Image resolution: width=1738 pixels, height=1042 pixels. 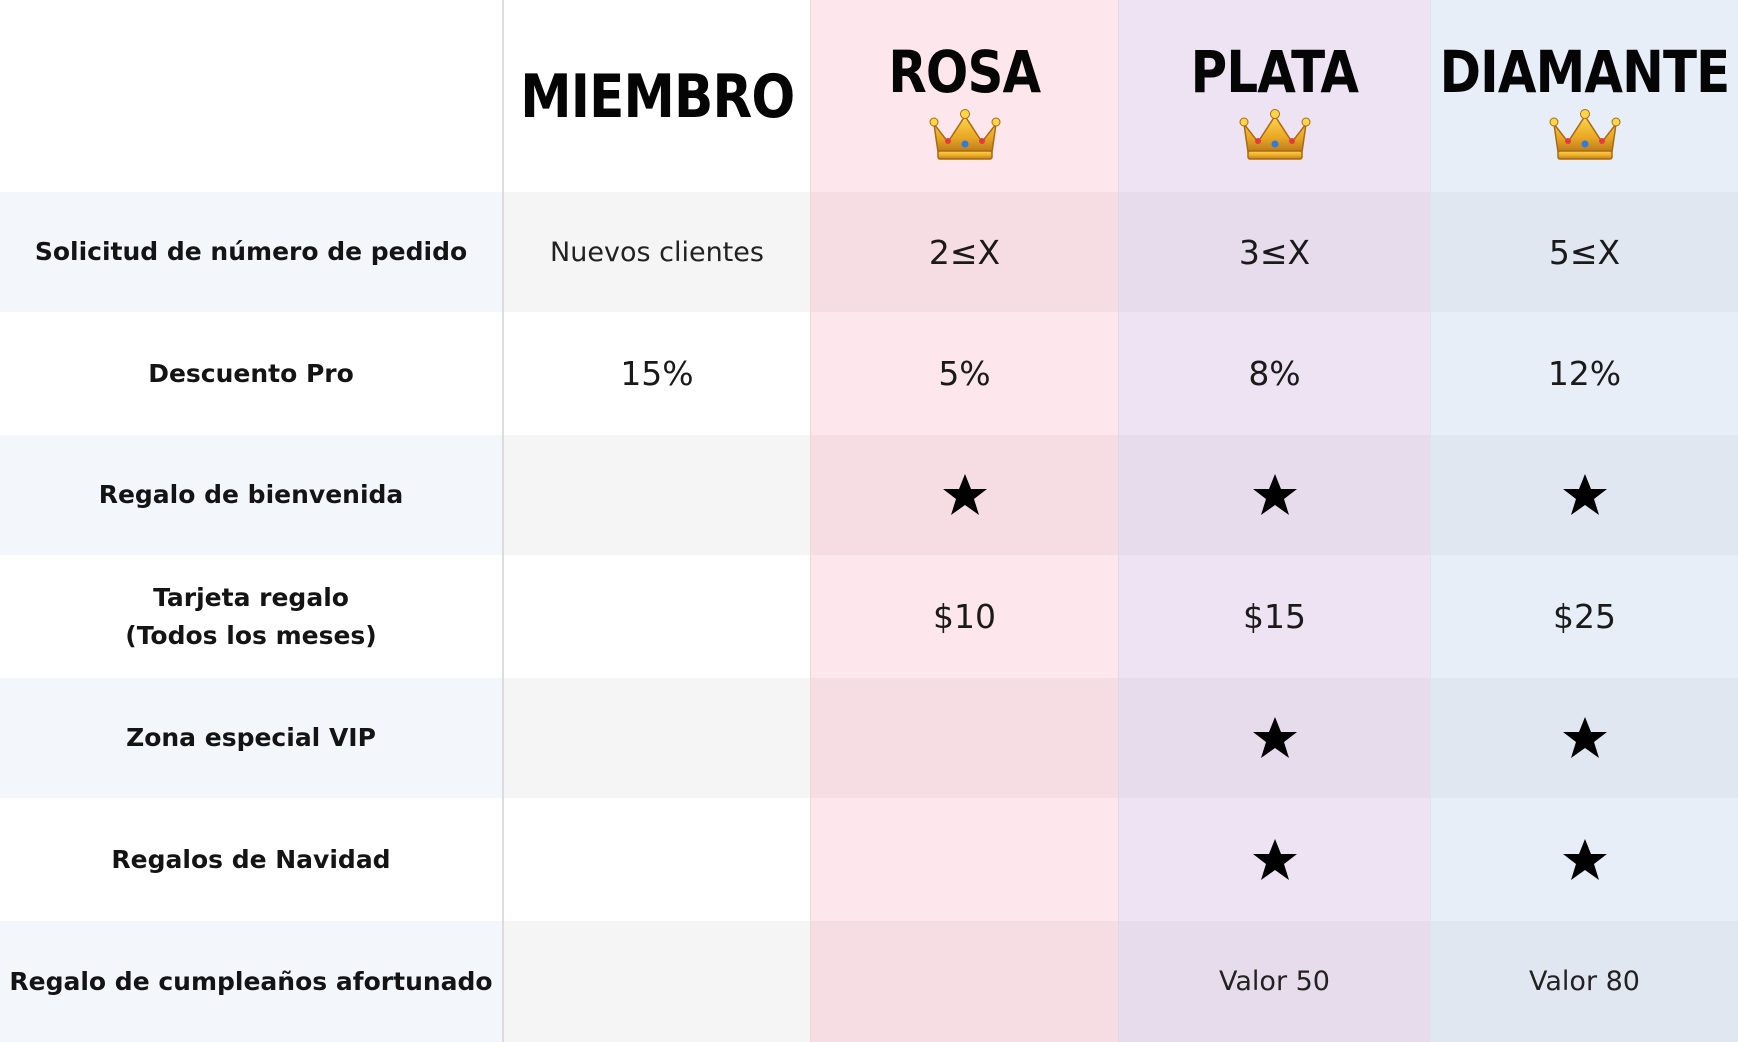 I want to click on cell-plata: 3≤X, so click(x=1274, y=252).